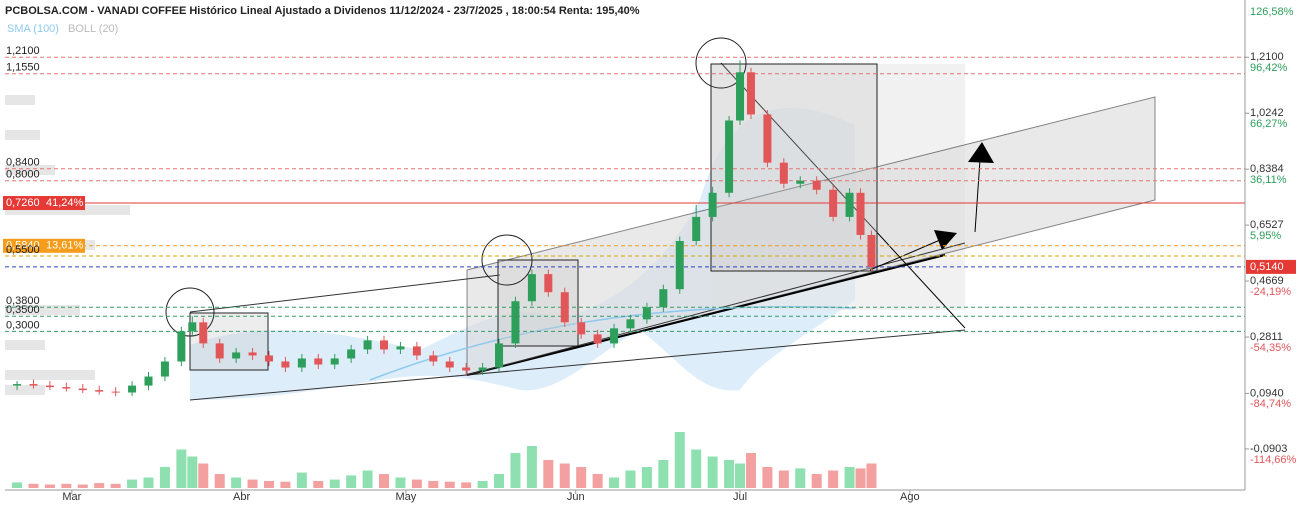  Describe the element at coordinates (1267, 281) in the screenshot. I see `y-tick-label: 0,4669` at that location.